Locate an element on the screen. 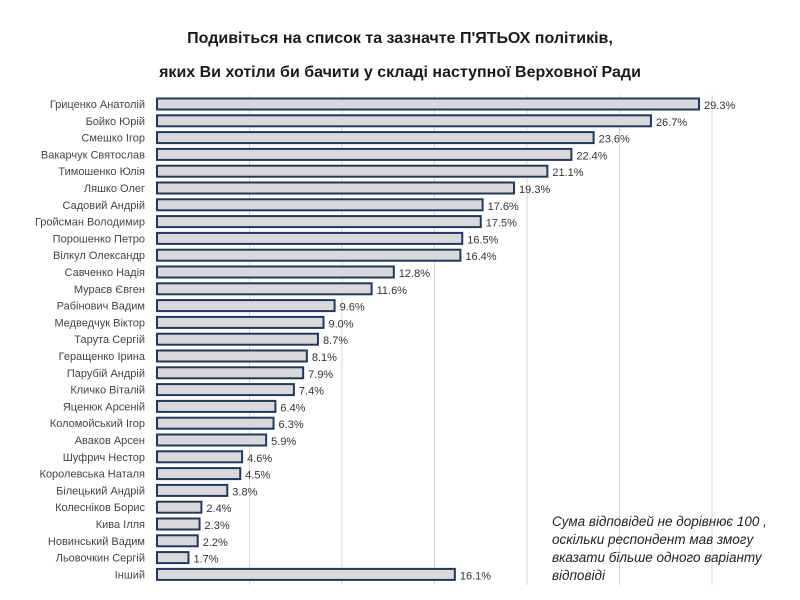  data-label: 4.6% is located at coordinates (259, 459).